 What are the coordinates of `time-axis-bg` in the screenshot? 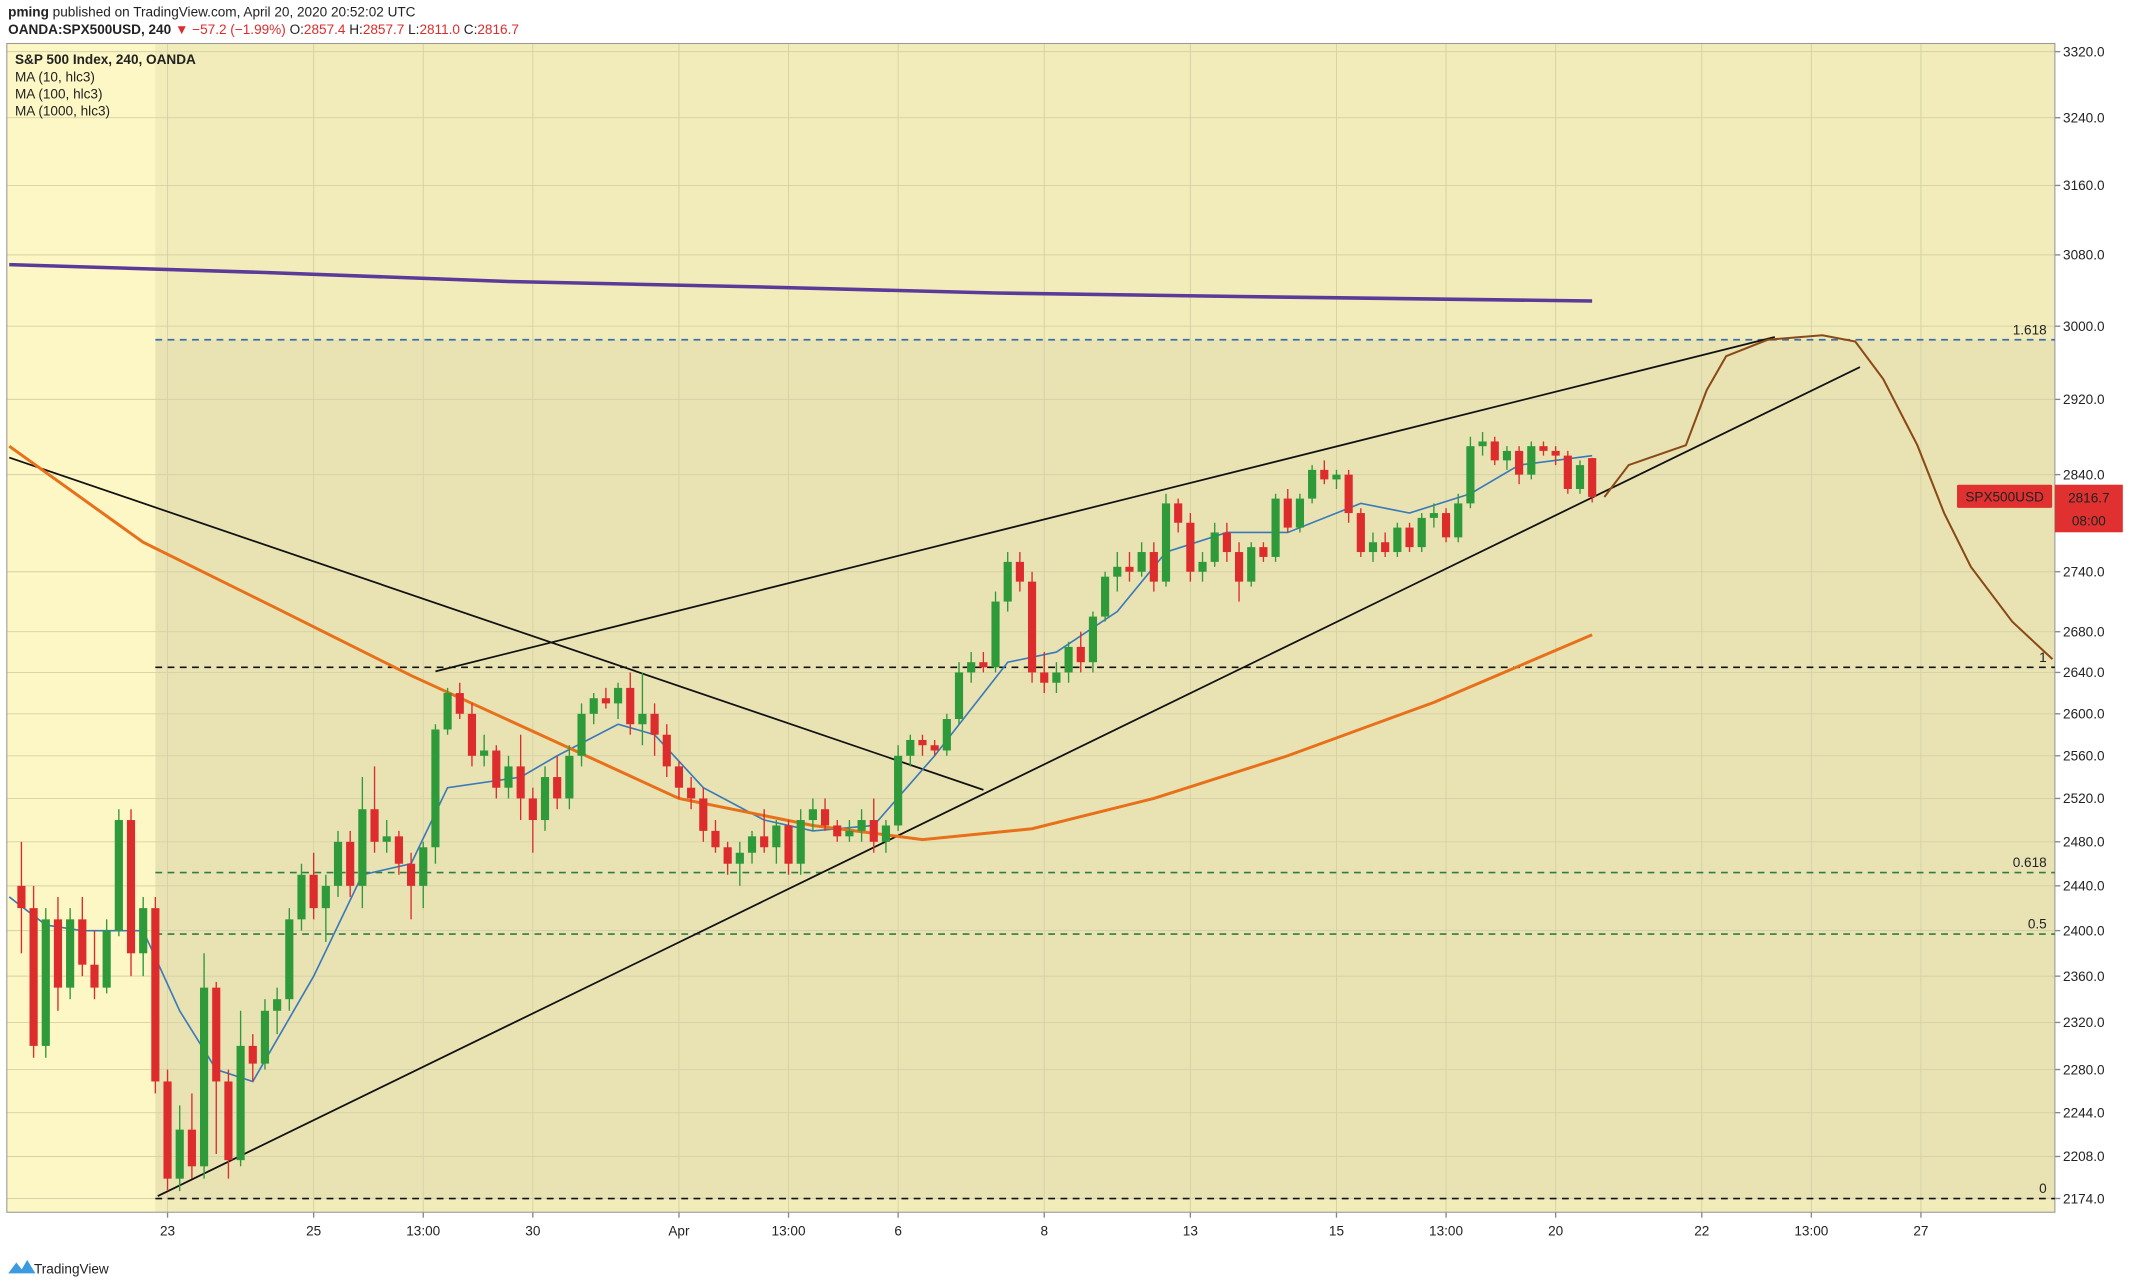 It's located at (1030, 1228).